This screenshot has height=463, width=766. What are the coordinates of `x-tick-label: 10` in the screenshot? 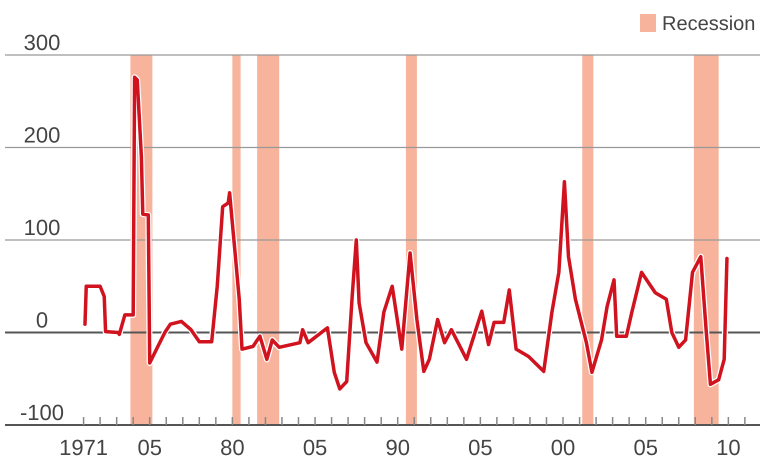 It's located at (728, 447).